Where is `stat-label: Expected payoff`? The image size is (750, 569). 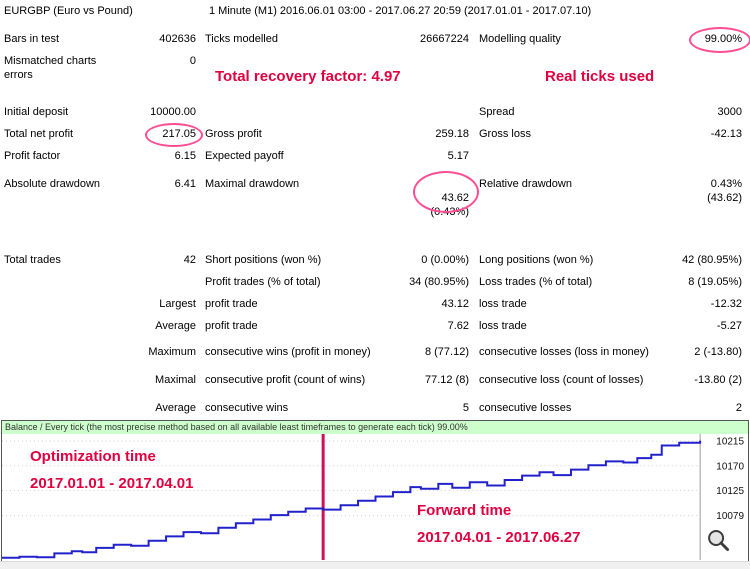 stat-label: Expected payoff is located at coordinates (244, 156).